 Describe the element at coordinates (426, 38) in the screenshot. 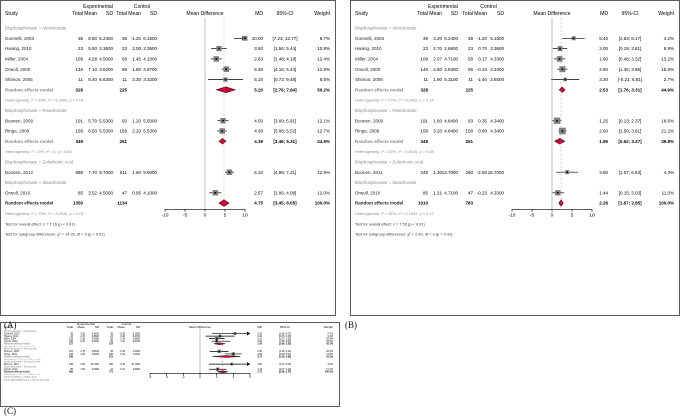

I see `exp-total: 39` at that location.